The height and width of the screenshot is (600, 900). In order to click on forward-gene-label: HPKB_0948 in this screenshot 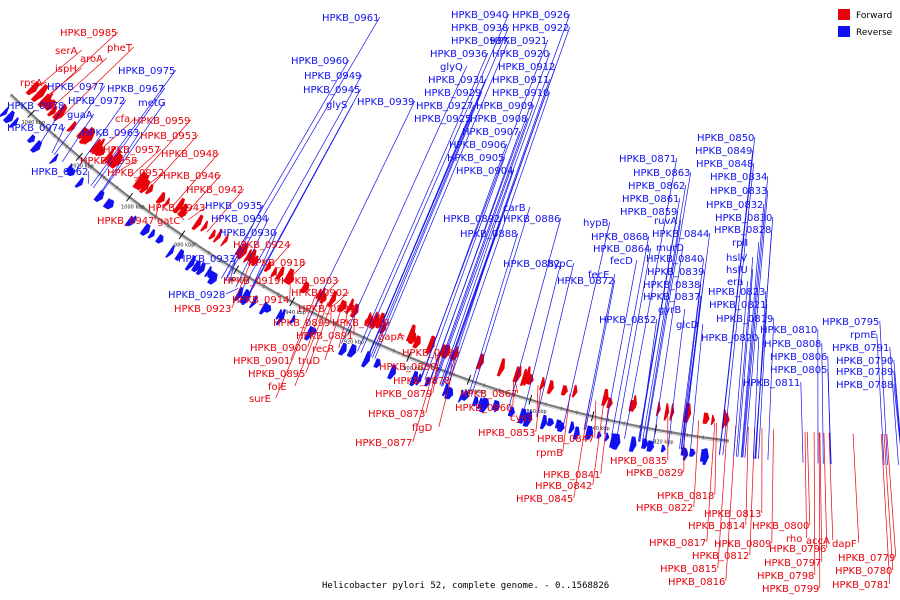, I will do `click(189, 154)`.